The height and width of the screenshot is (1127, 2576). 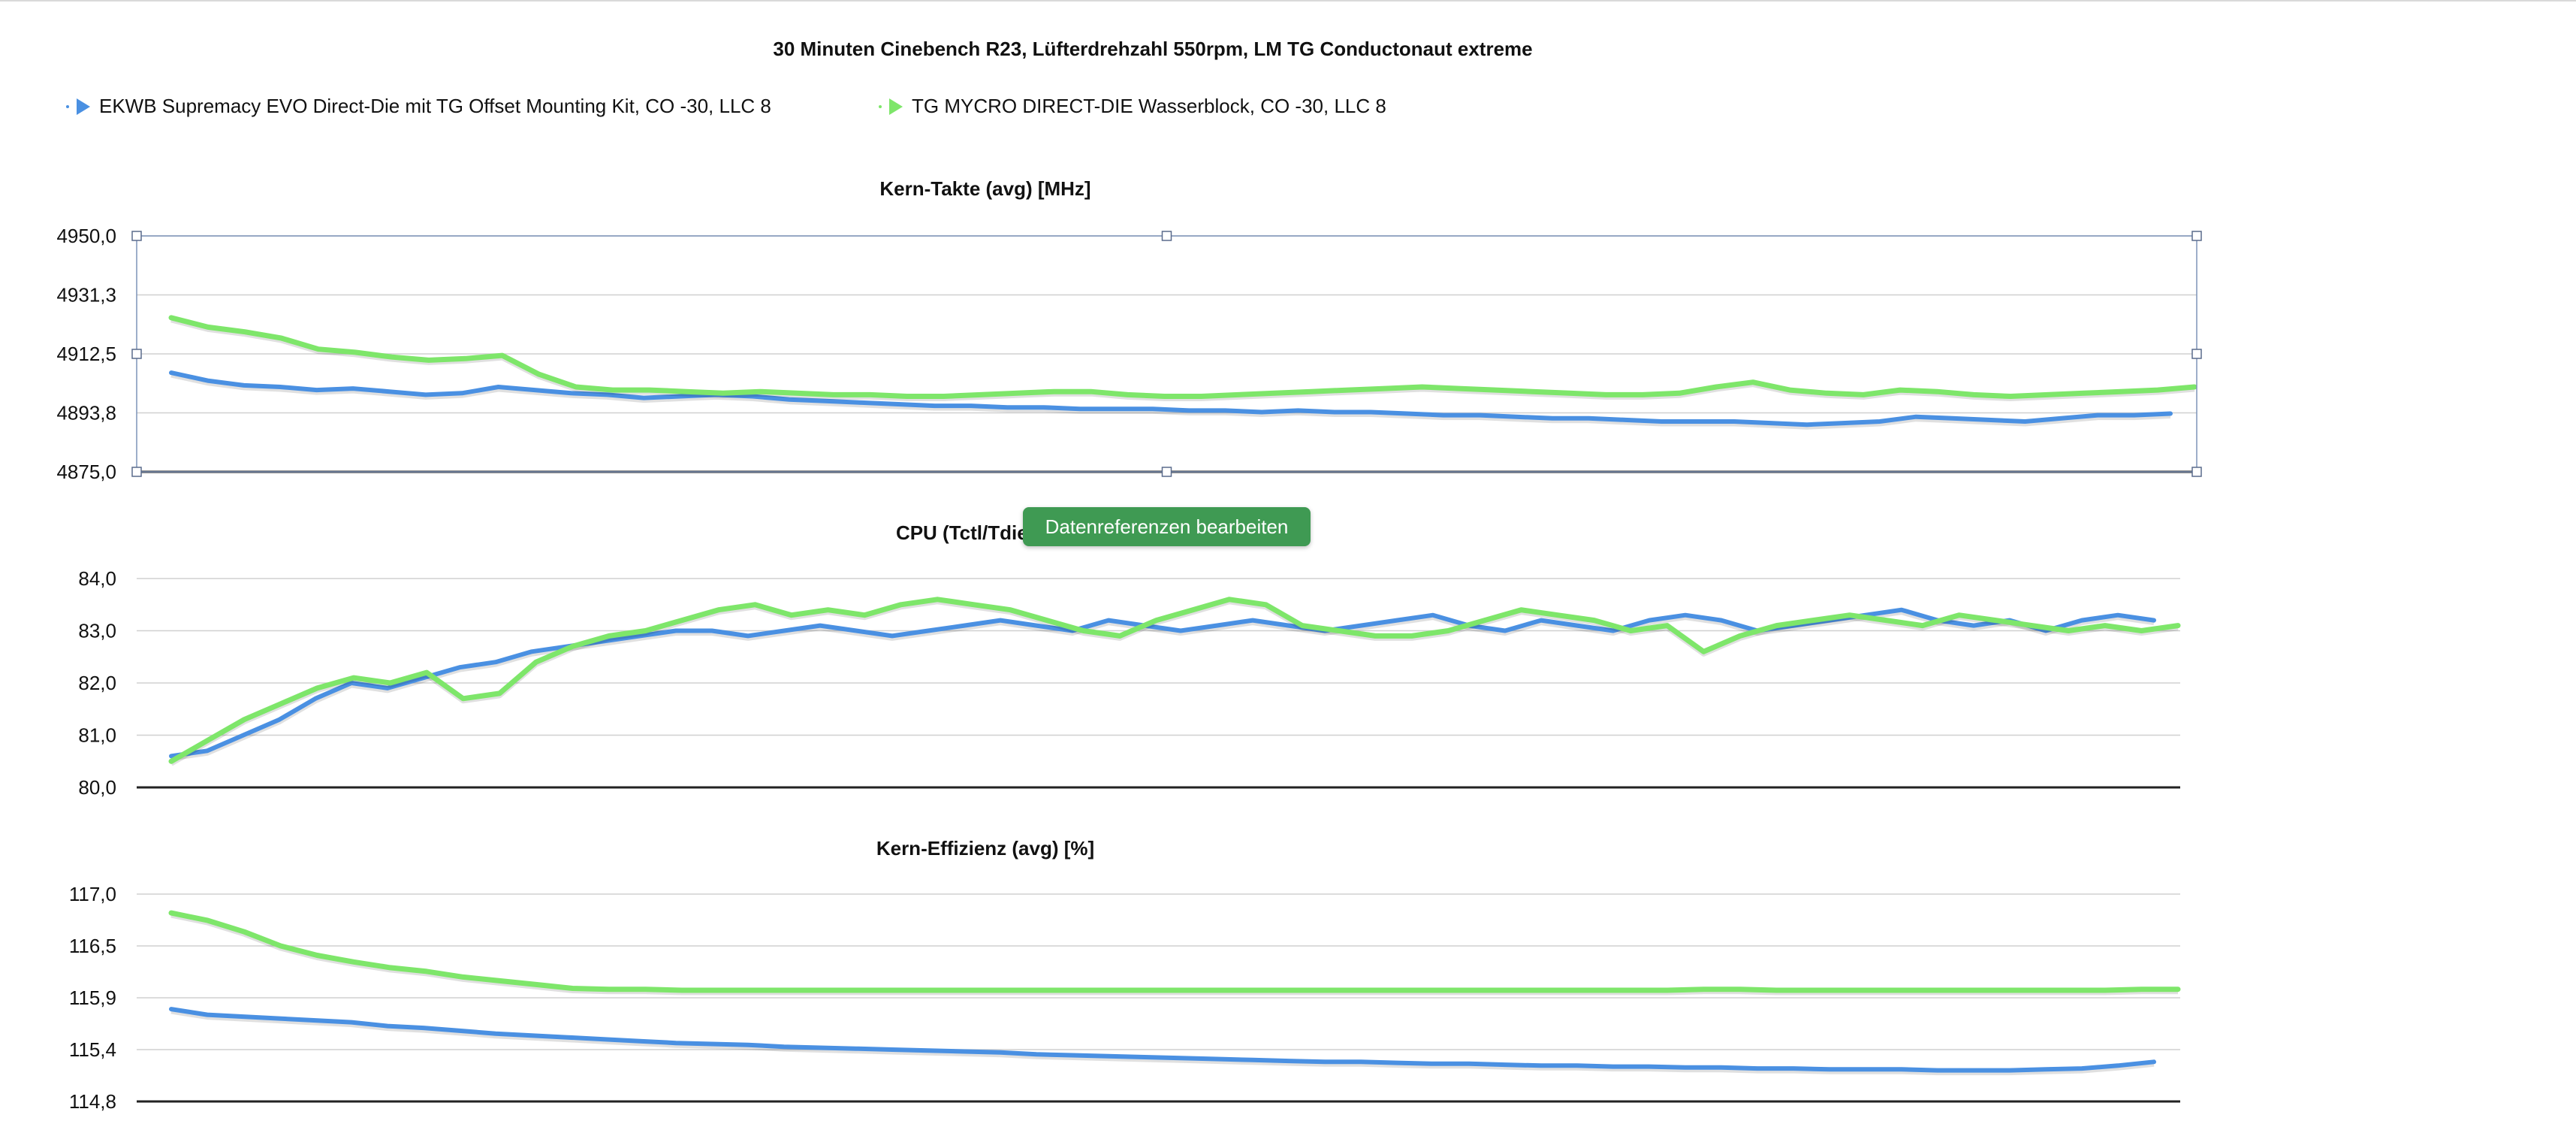 I want to click on y-tick-label: 4950,0, so click(x=86, y=236).